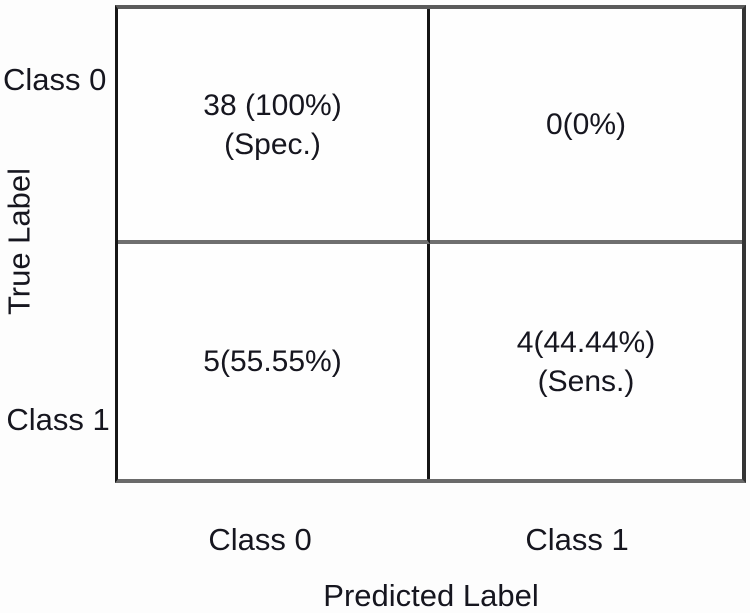  I want to click on cell-value: 5(55.55%), so click(272, 361).